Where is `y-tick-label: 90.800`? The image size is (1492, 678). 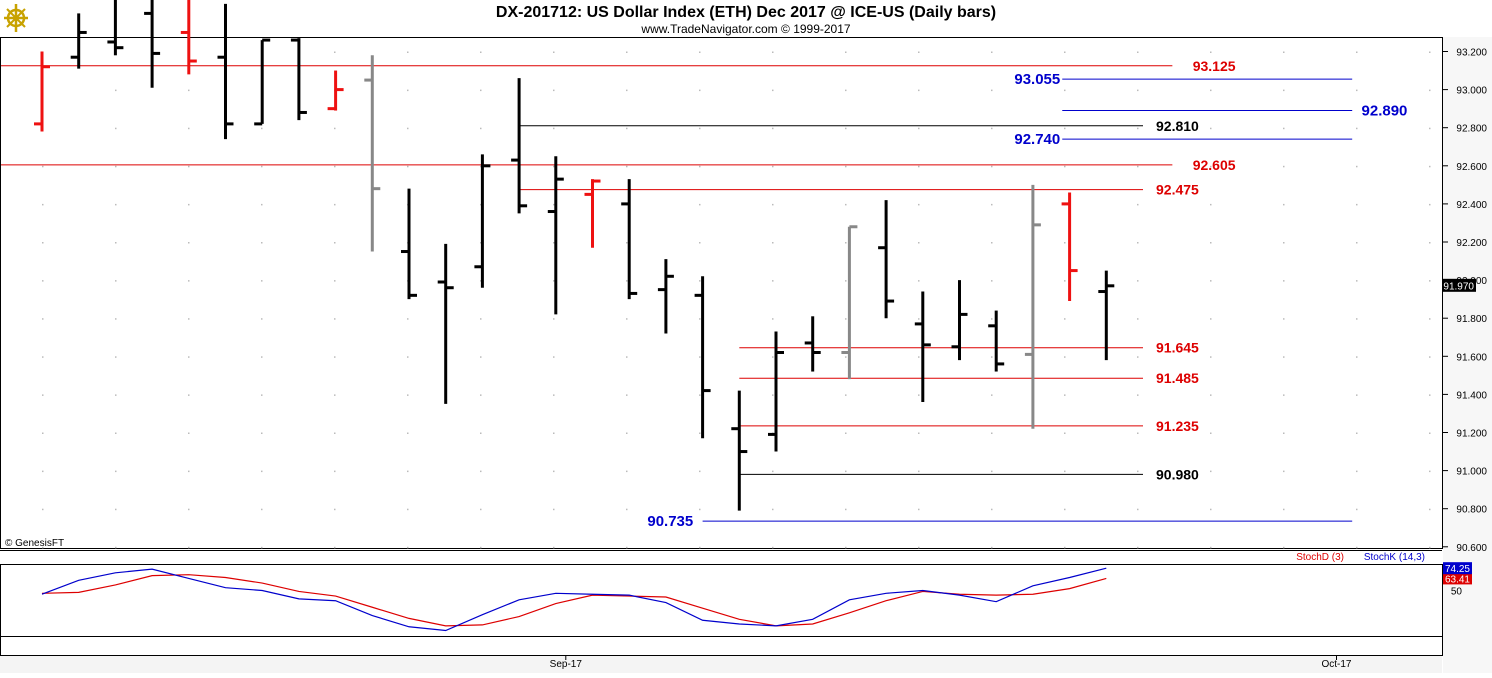
y-tick-label: 90.800 is located at coordinates (1471, 510).